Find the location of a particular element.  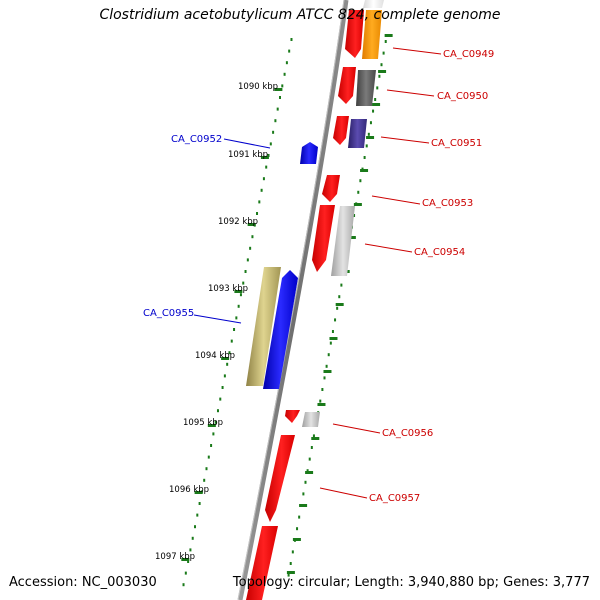

gene-label-ca-c0953: CA_C0953 is located at coordinates (447, 203).